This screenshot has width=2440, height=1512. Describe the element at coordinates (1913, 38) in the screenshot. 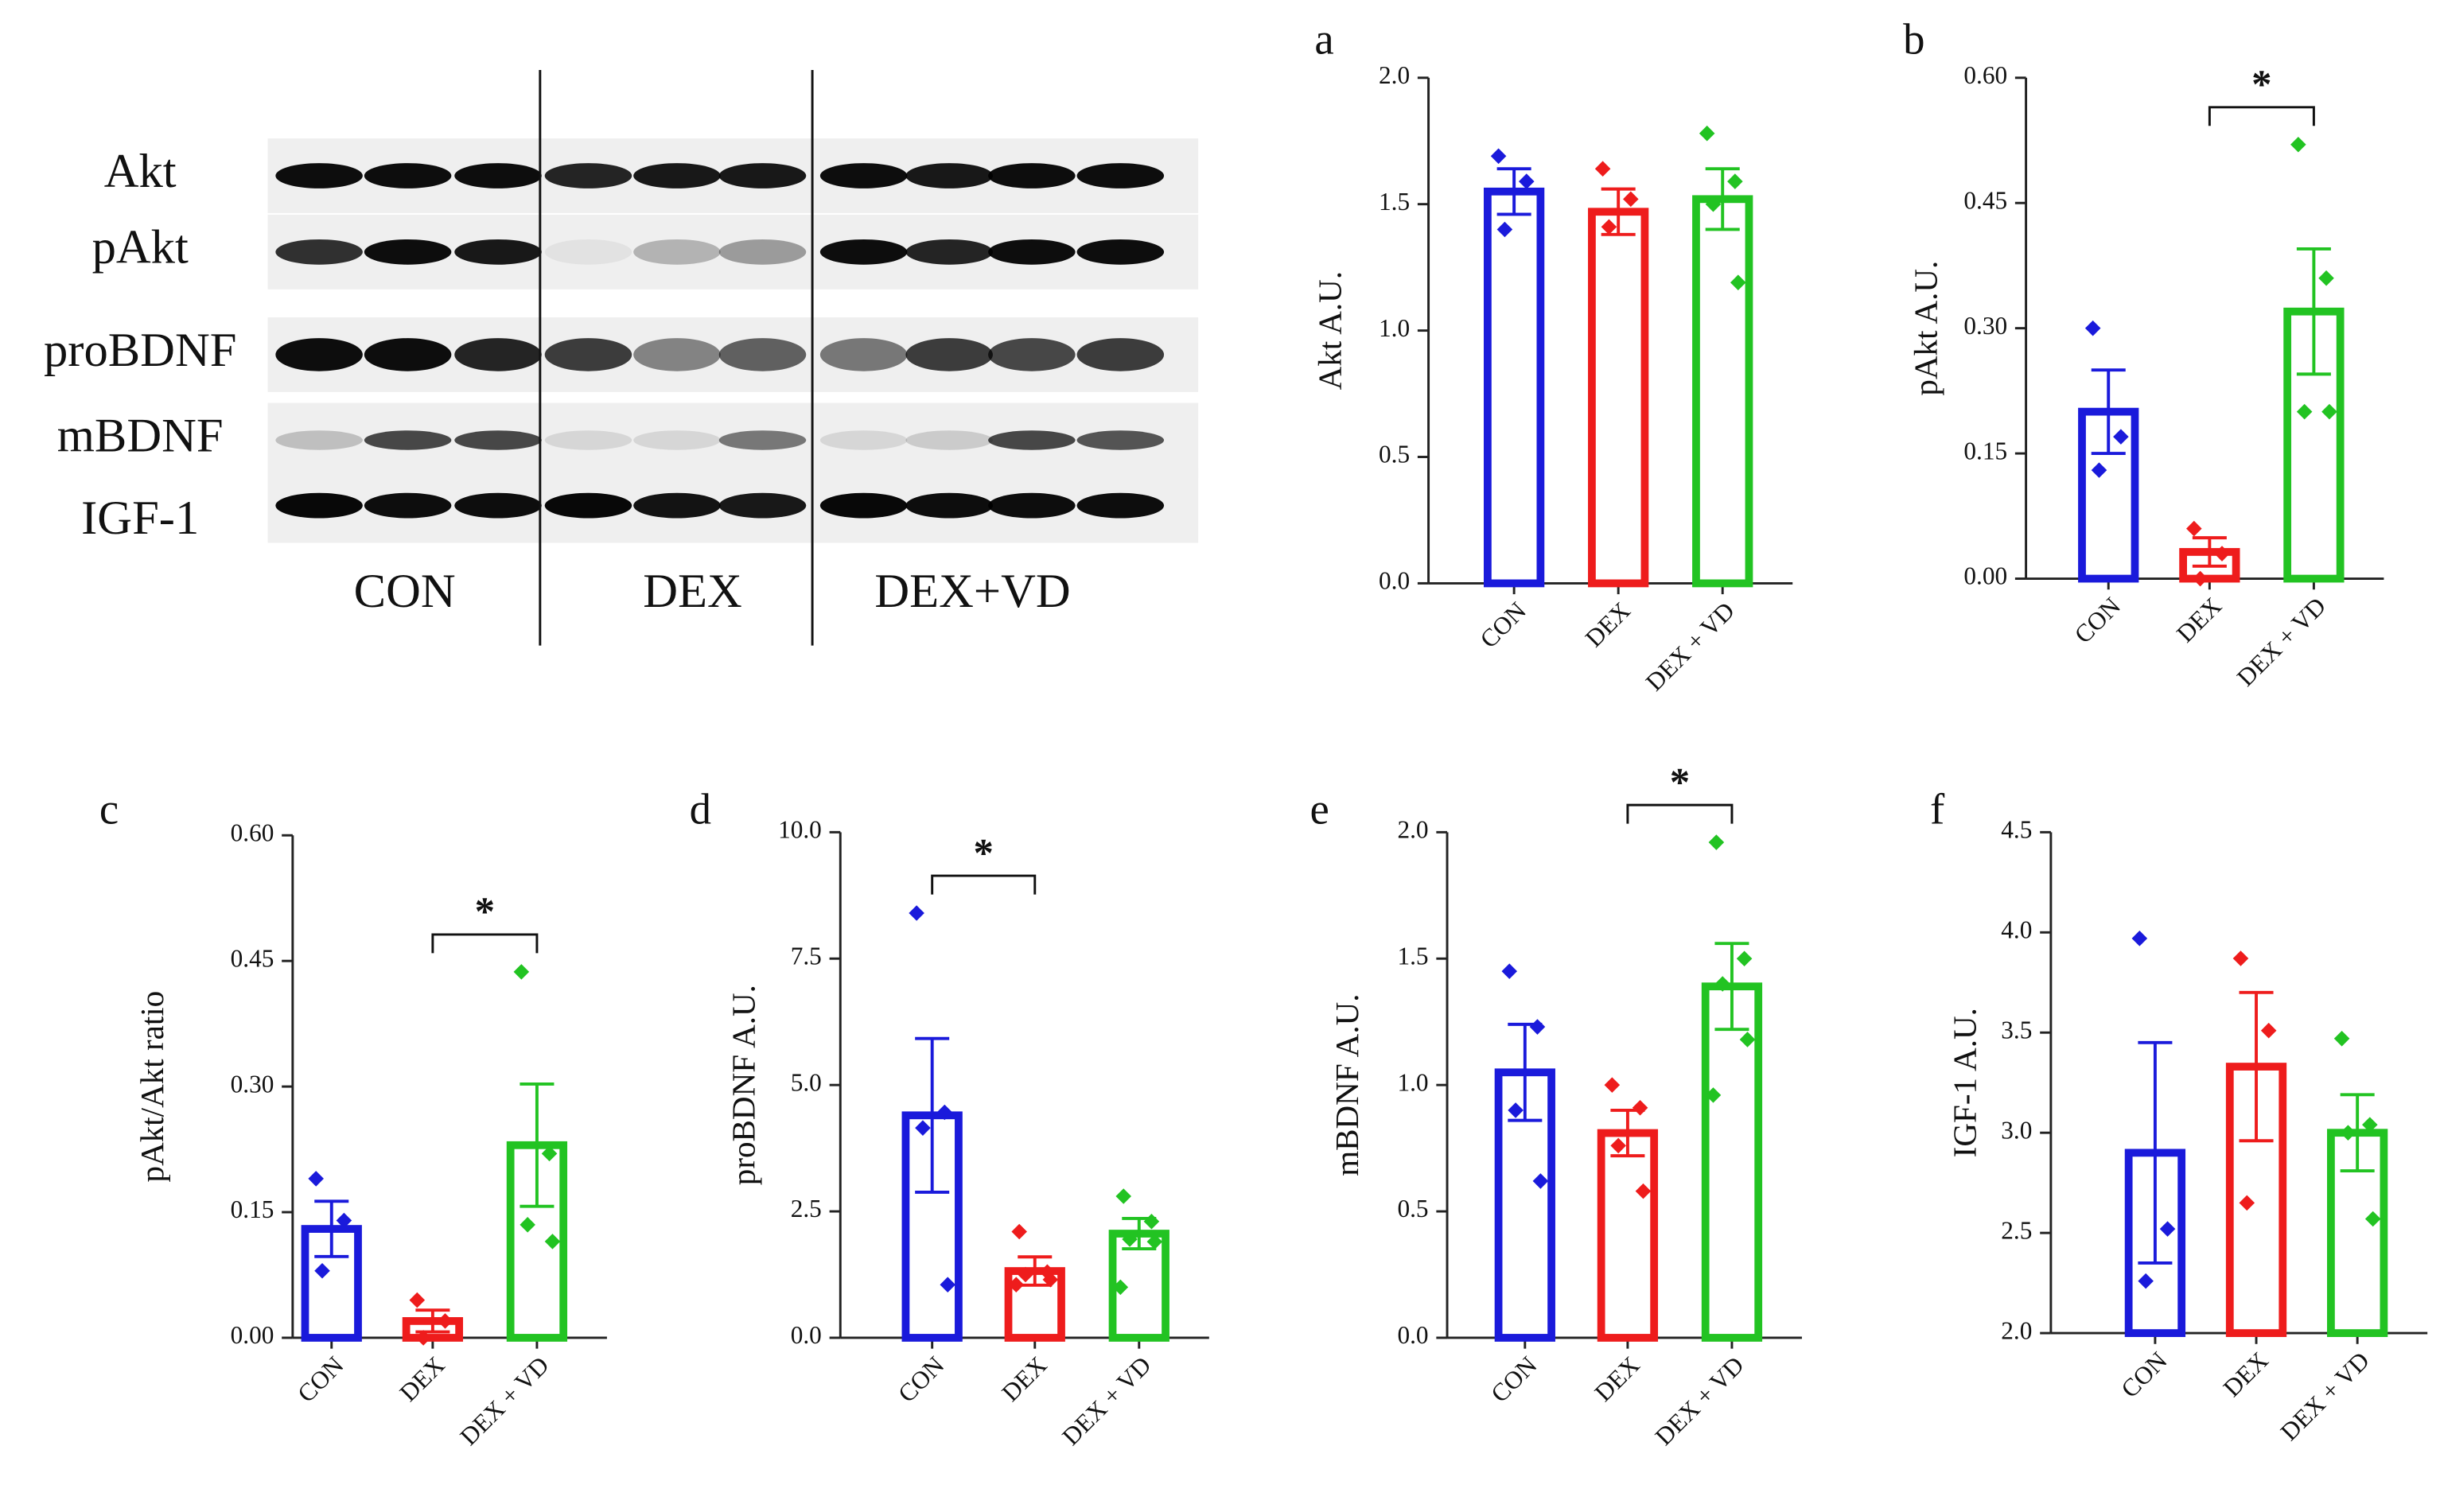

I see `panel-label: b` at that location.